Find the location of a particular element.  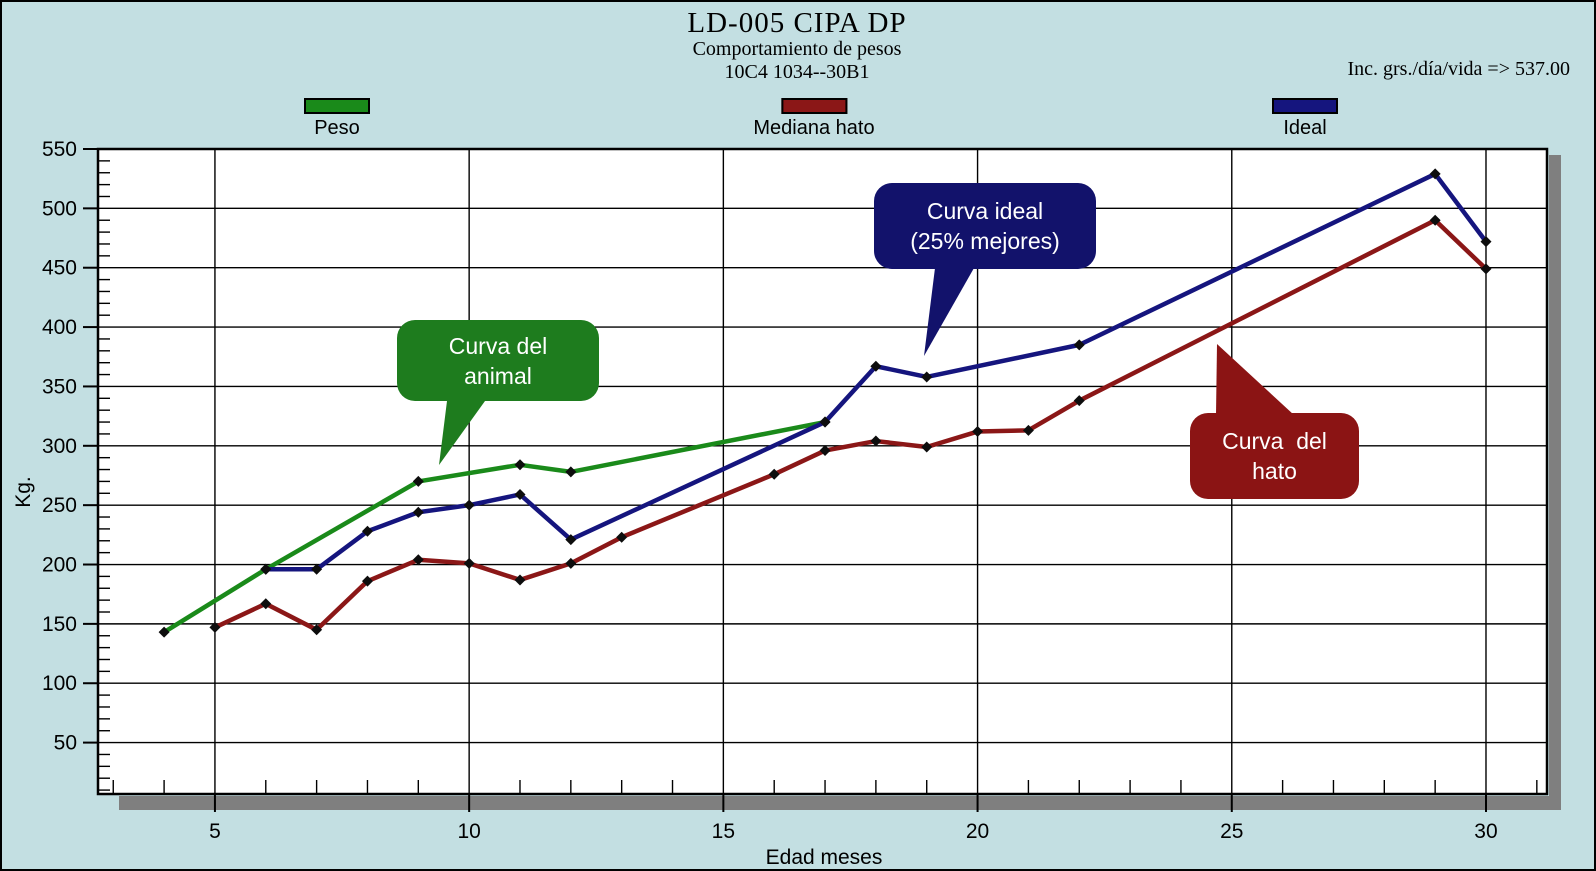

callout-line: hato is located at coordinates (1274, 471).